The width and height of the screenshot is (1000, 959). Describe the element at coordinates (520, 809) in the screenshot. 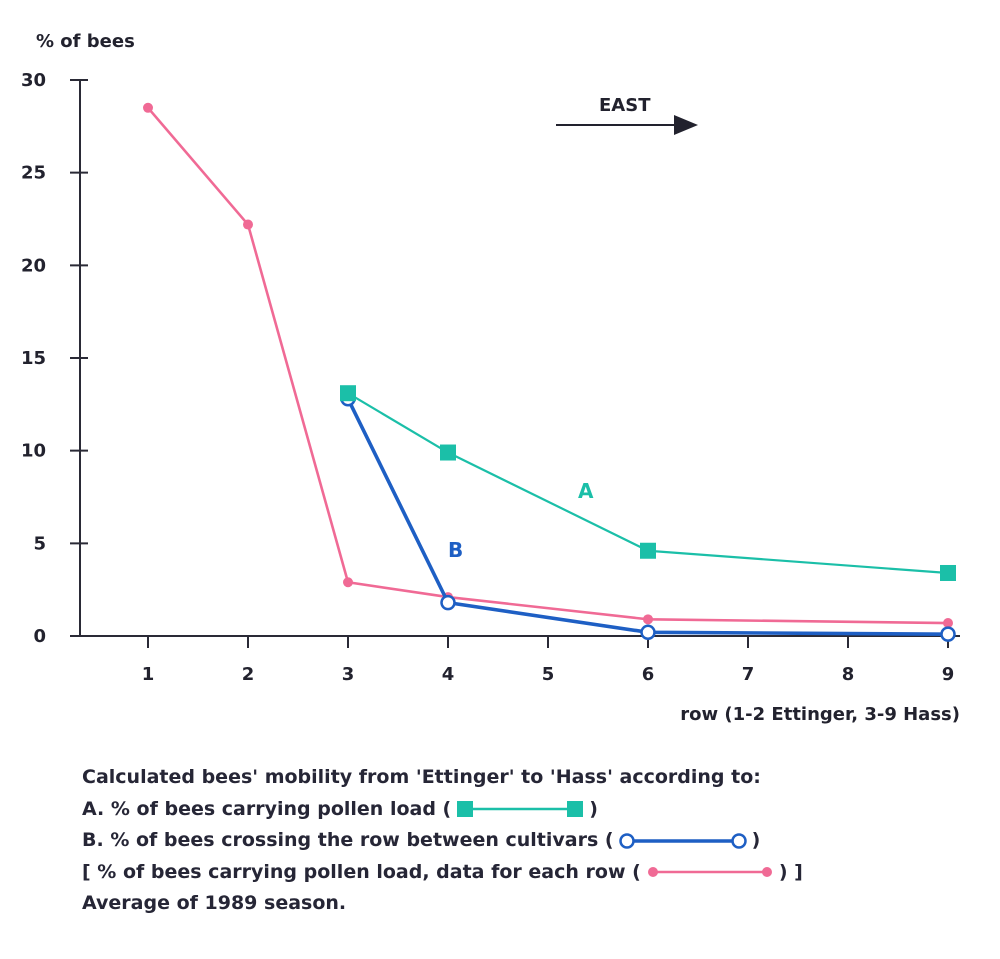

I see `legend-swatch-a` at that location.